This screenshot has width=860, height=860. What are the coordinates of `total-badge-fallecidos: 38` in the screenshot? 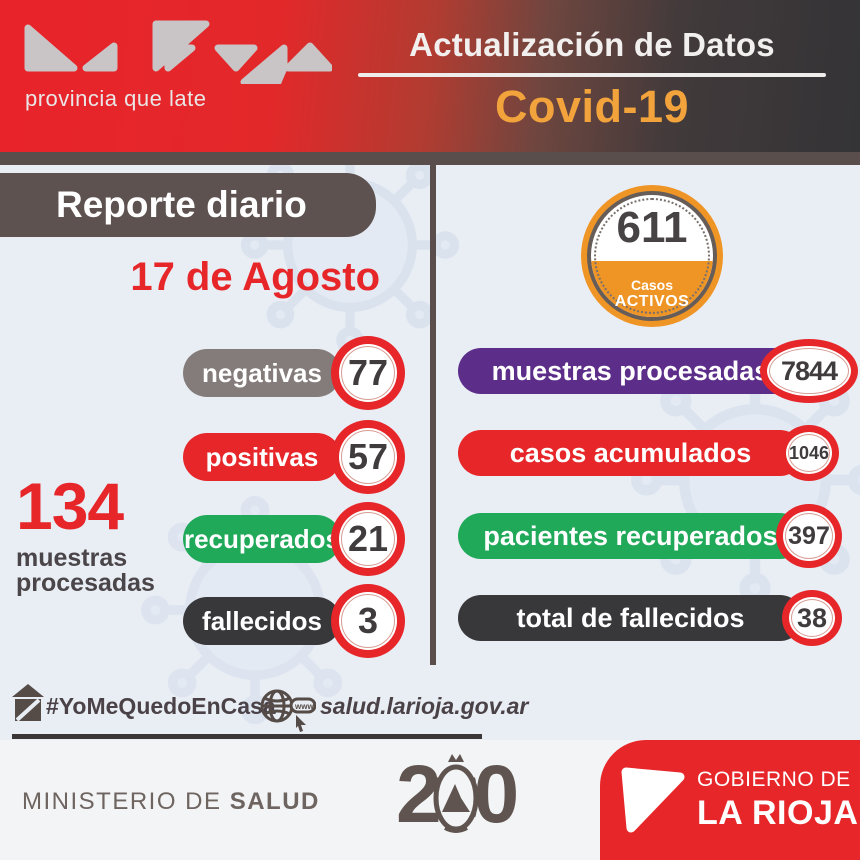 It's located at (812, 618).